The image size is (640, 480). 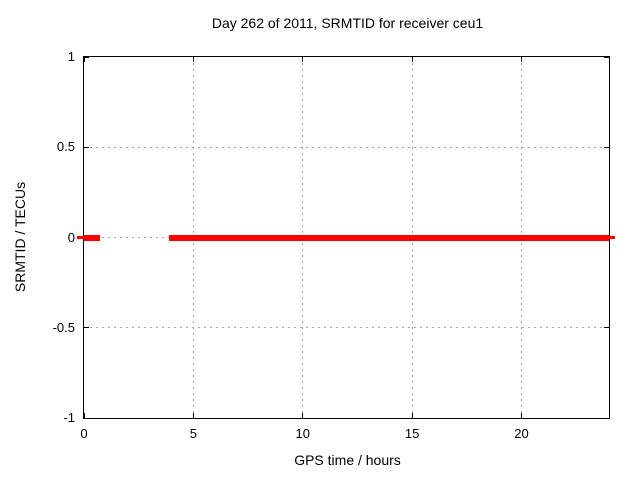 I want to click on y-tick-label: 1, so click(x=71, y=56).